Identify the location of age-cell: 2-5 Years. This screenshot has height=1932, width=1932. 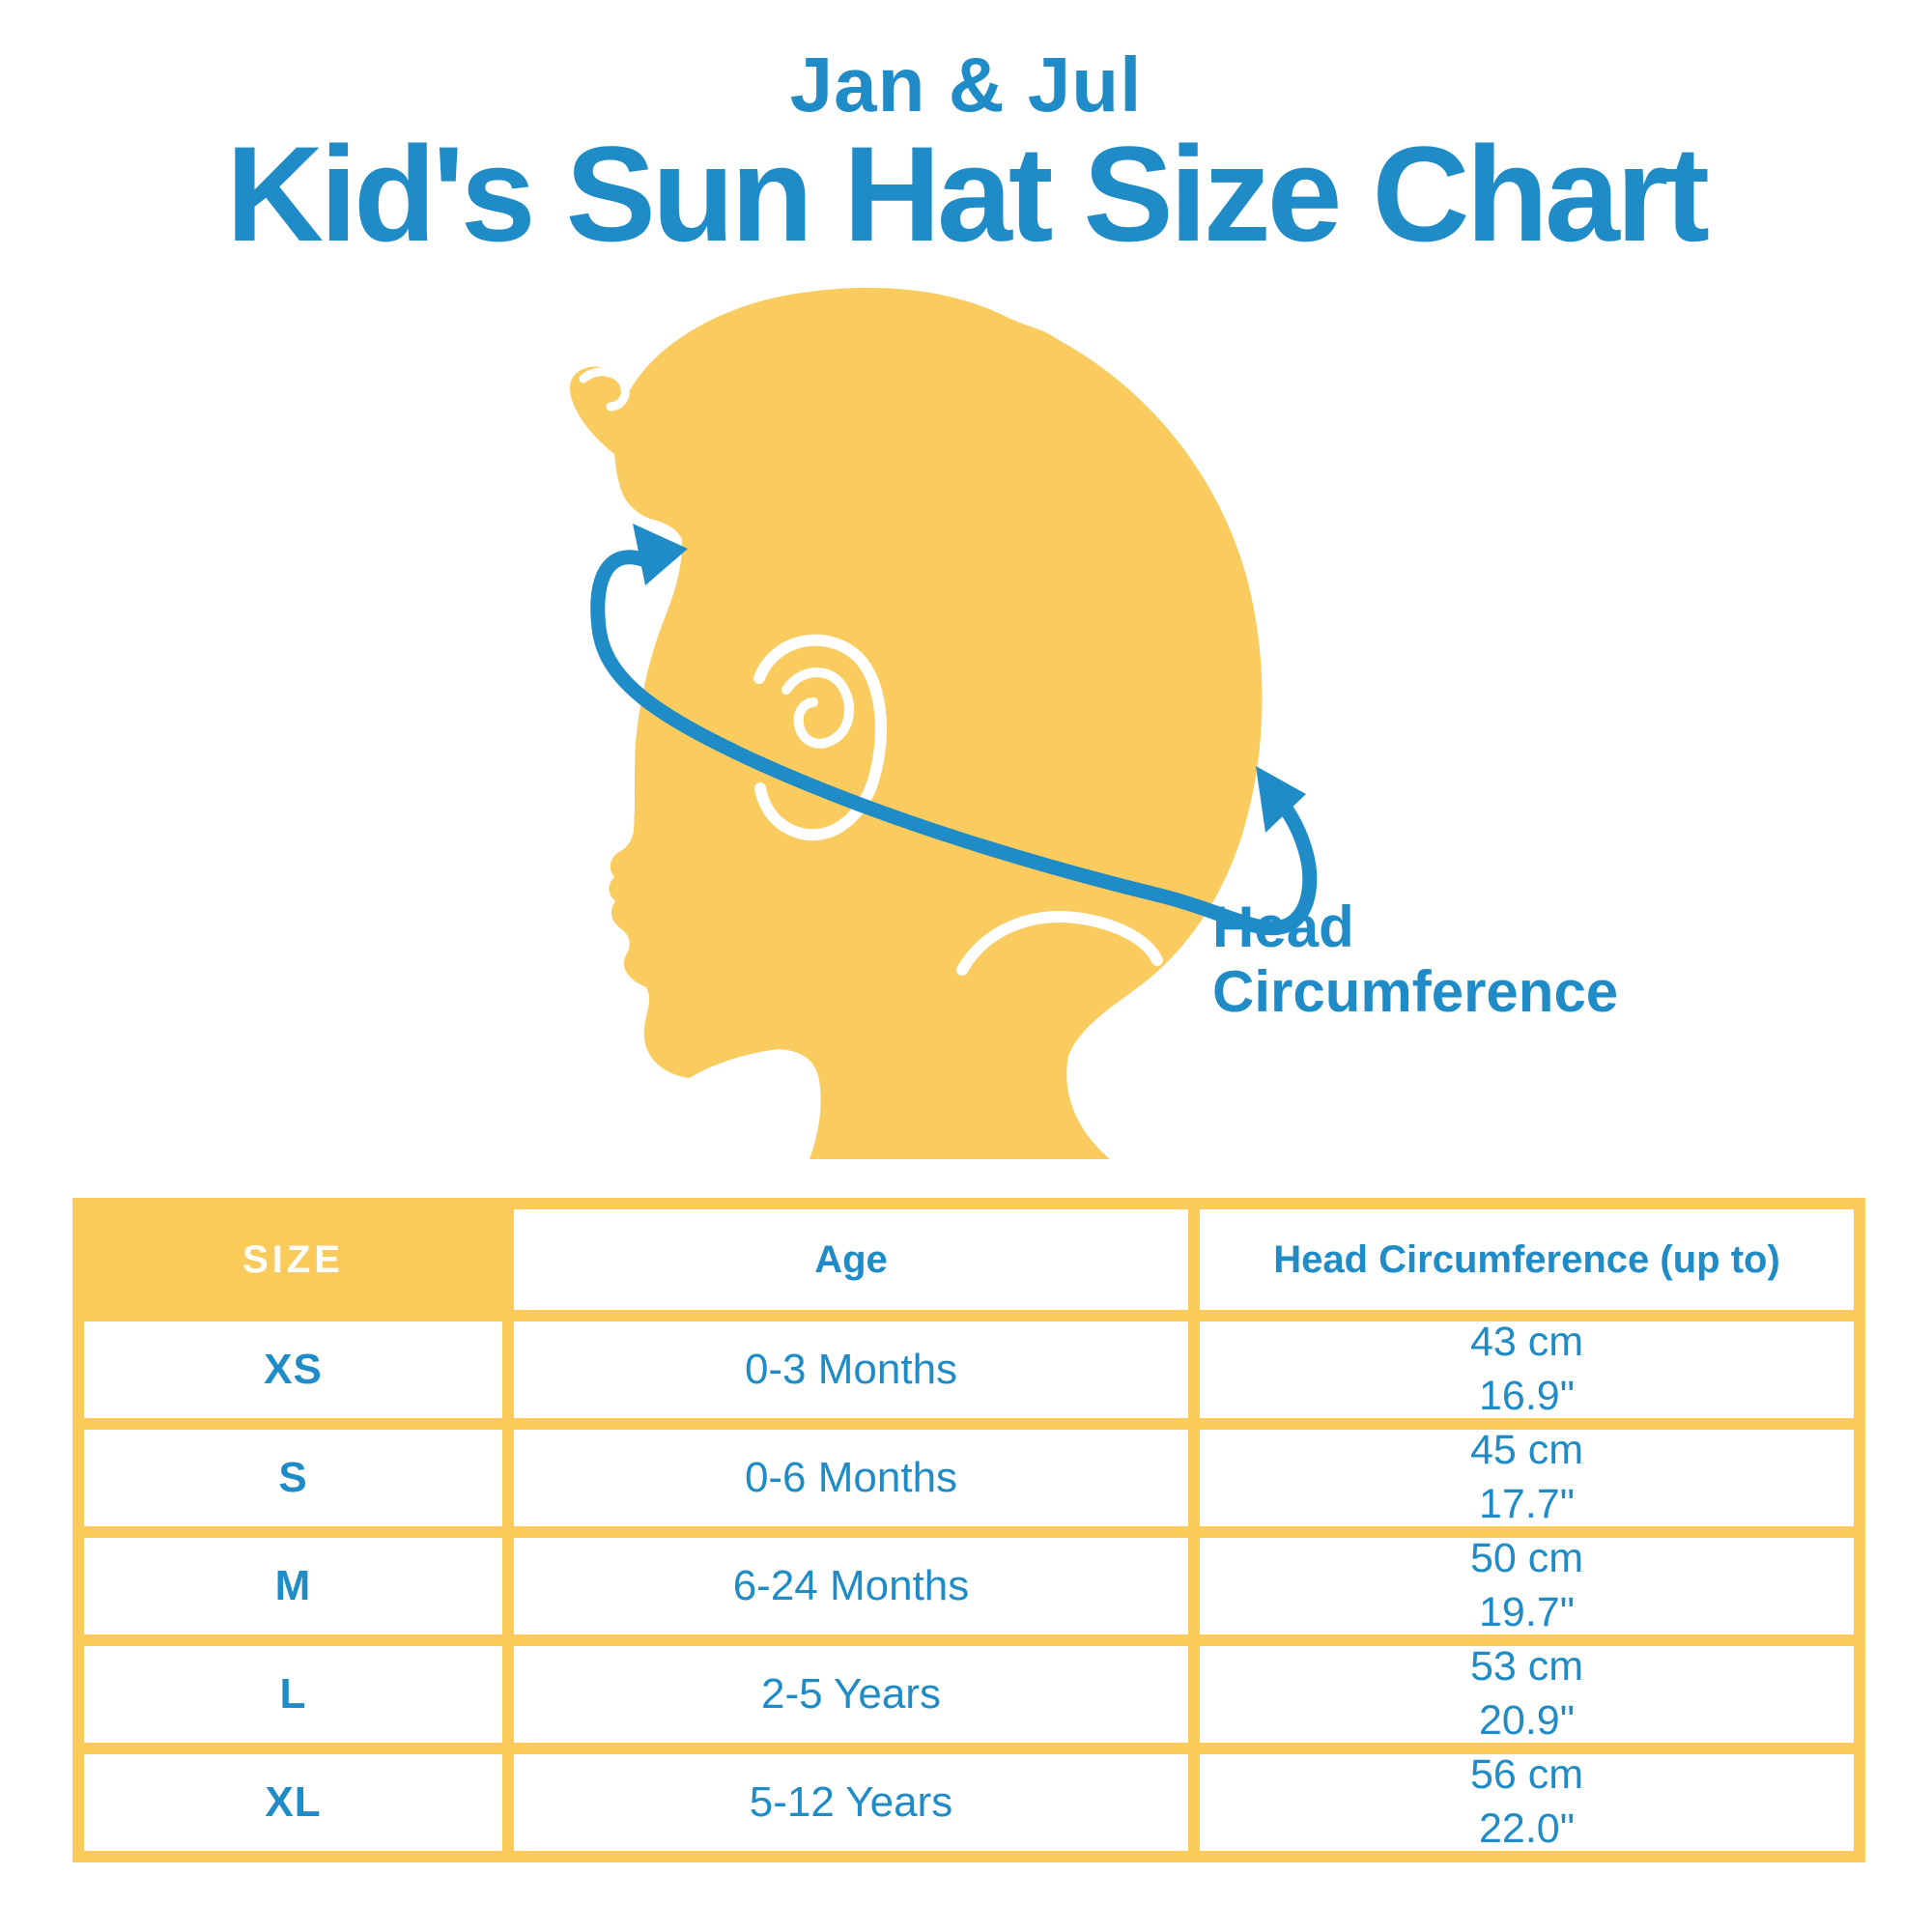
(851, 1694).